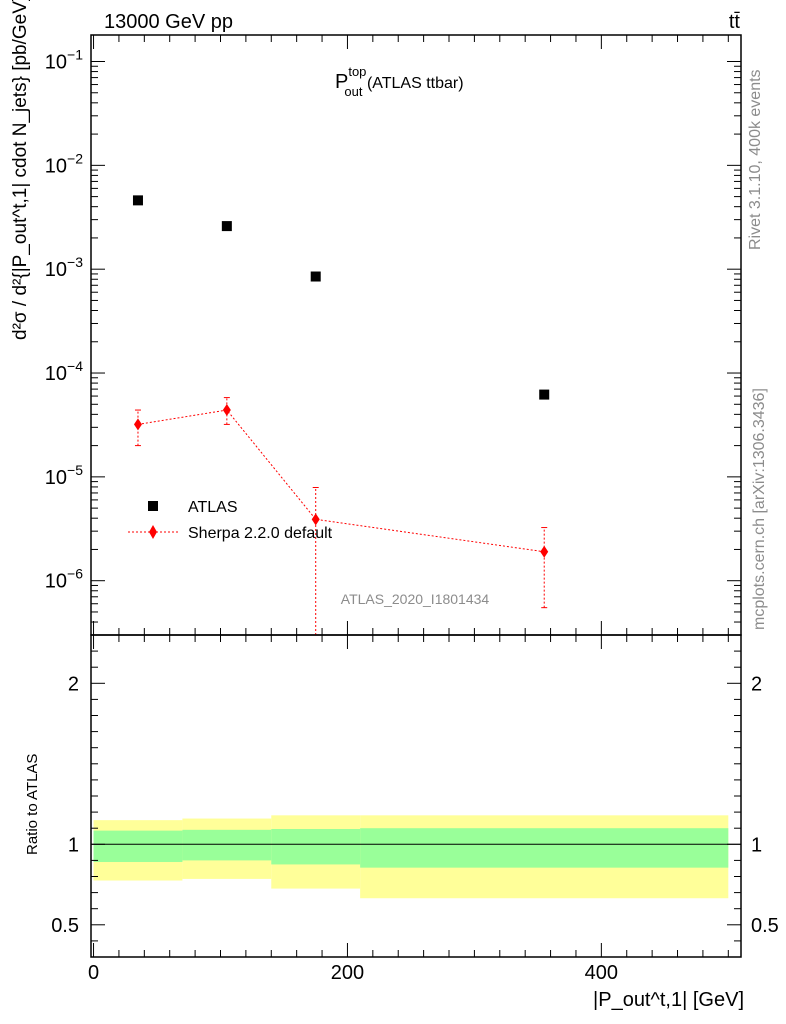 The image size is (786, 1024). What do you see at coordinates (75, 158) in the screenshot?
I see `y-tick-label-exp: −2` at bounding box center [75, 158].